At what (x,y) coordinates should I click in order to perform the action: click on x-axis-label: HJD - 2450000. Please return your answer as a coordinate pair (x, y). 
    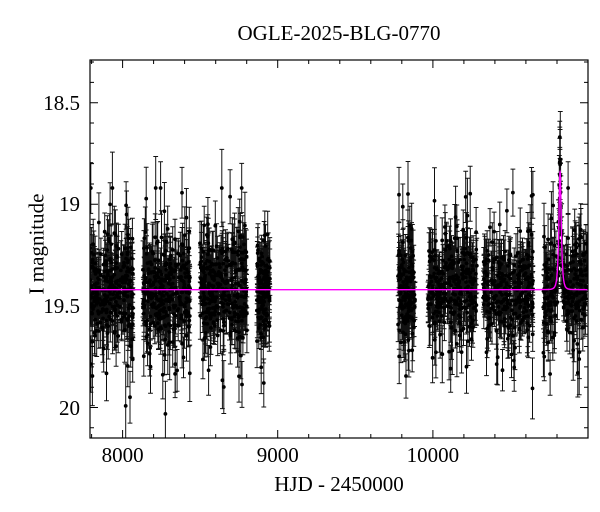
    Looking at the image, I should click on (339, 484).